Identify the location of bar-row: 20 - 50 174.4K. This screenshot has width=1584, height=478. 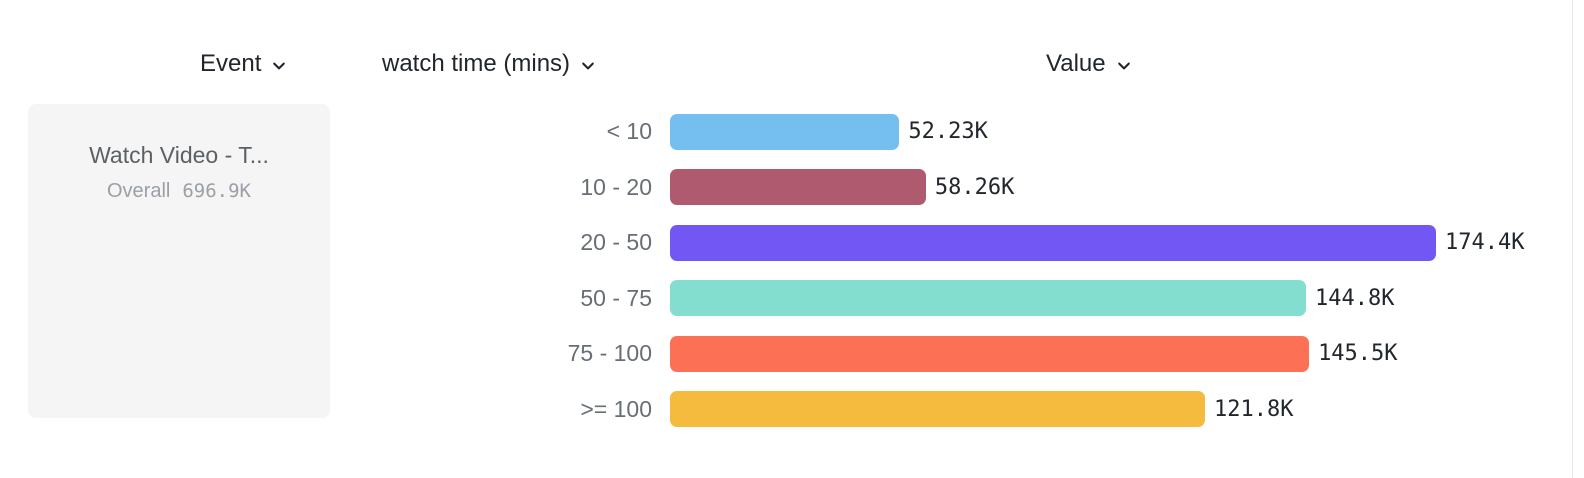
(786, 243).